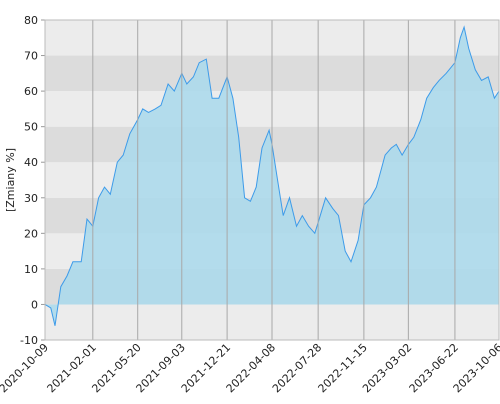 This screenshot has width=500, height=404. Describe the element at coordinates (31, 20) in the screenshot. I see `y-tick-label: 80` at that location.